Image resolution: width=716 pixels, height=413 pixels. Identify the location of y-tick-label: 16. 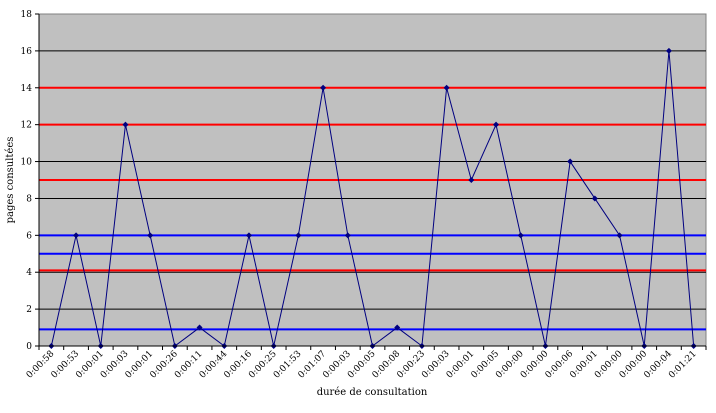
(27, 52).